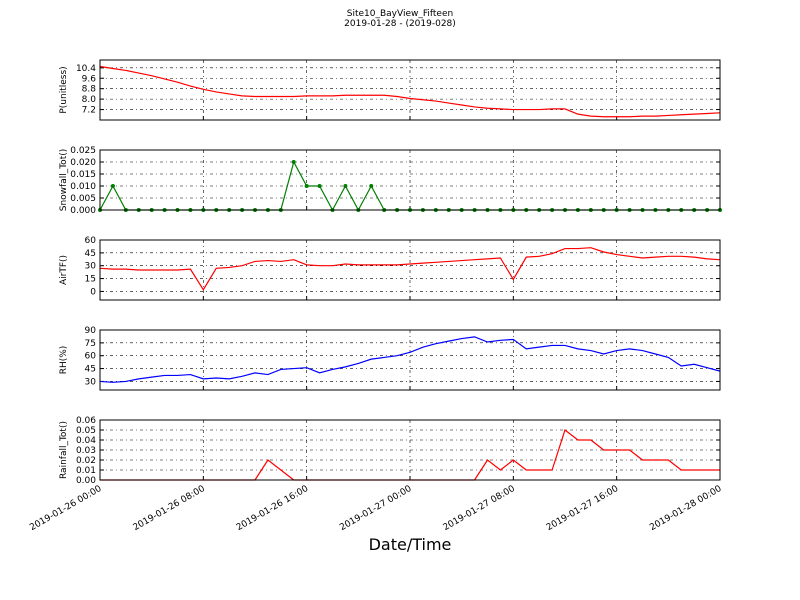 The image size is (800, 600). Describe the element at coordinates (86, 431) in the screenshot. I see `y-tick-label: 0.05` at that location.